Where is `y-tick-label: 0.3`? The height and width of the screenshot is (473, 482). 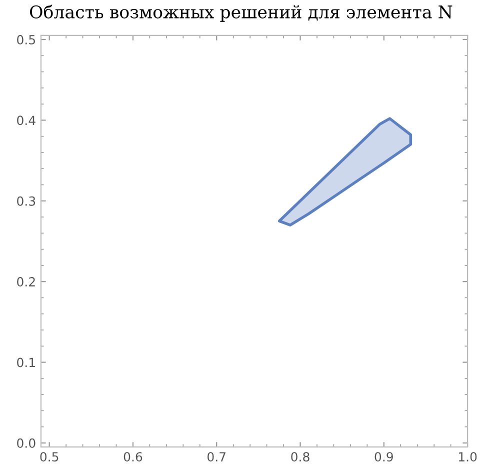 y-tick-label: 0.3 is located at coordinates (26, 201).